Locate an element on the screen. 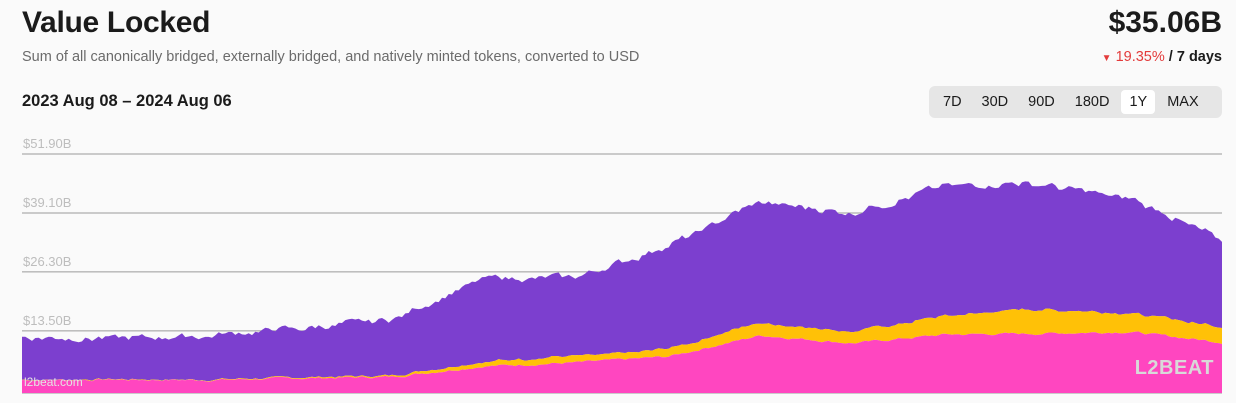 The image size is (1236, 403). y-tick-label: $26.30B is located at coordinates (47, 261).